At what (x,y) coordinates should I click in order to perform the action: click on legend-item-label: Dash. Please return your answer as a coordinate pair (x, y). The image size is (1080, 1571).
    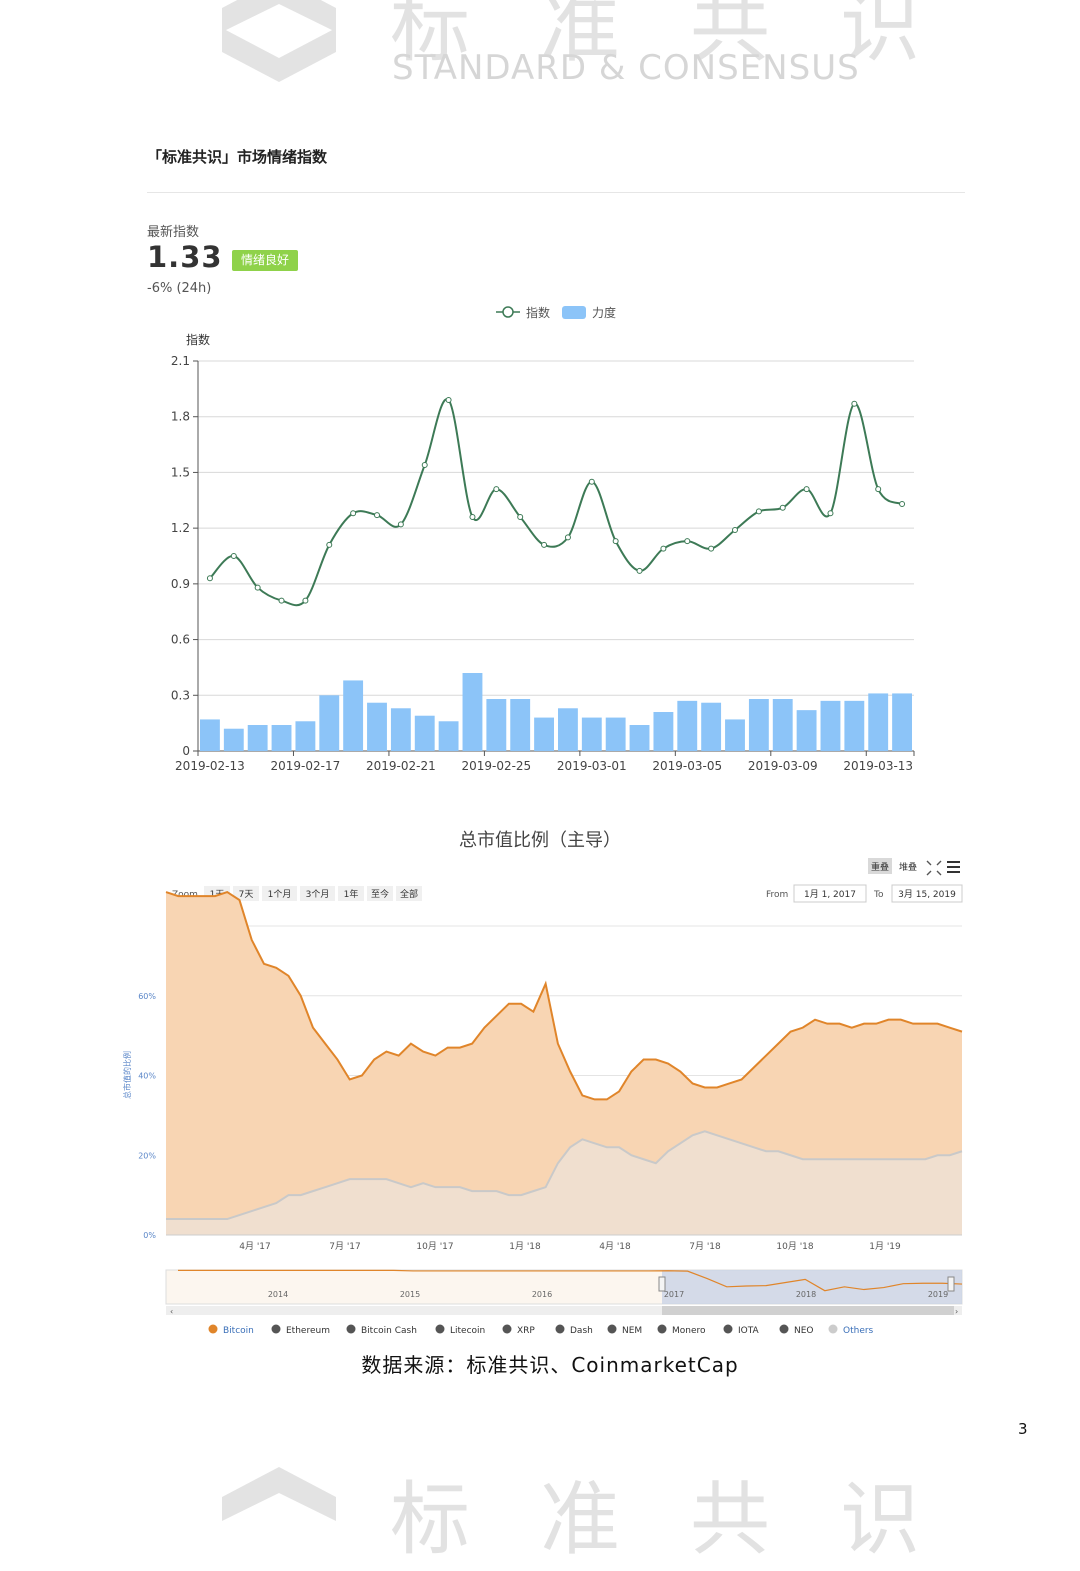
    Looking at the image, I should click on (581, 1331).